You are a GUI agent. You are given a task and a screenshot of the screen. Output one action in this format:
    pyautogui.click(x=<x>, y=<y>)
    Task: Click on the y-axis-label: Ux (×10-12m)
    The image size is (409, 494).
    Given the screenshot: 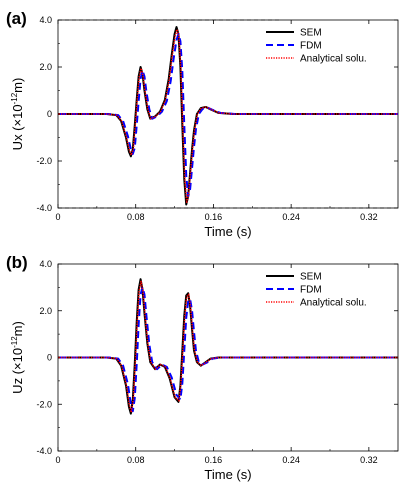 What is the action you would take?
    pyautogui.click(x=17, y=114)
    